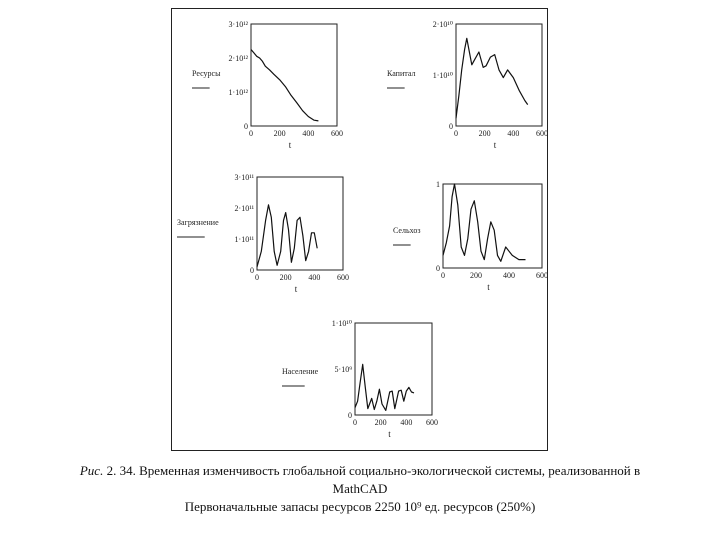  Describe the element at coordinates (401, 73) in the screenshot. I see `y-axis-label: Капитал` at that location.